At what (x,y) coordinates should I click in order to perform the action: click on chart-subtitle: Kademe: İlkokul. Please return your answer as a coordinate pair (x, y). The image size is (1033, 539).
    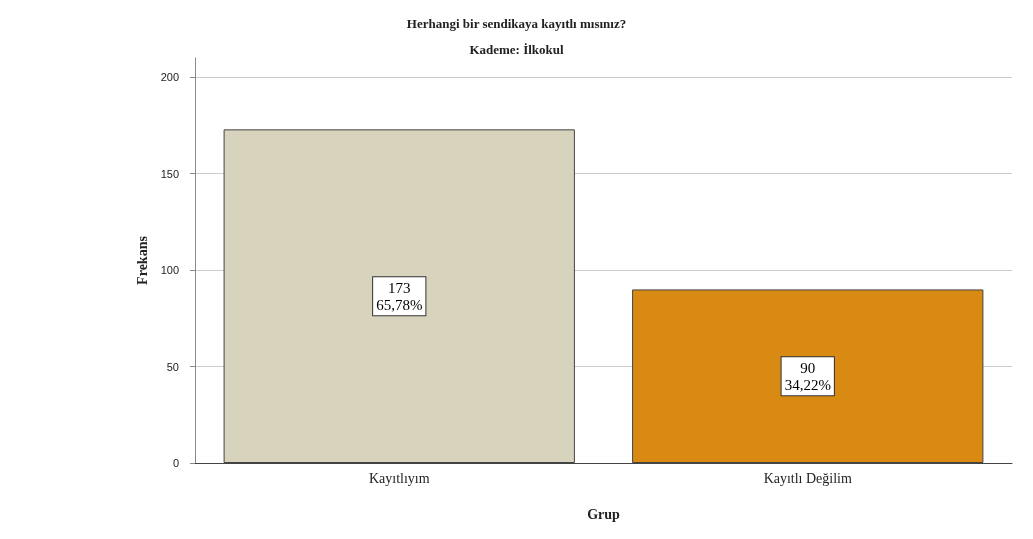
    Looking at the image, I should click on (517, 49).